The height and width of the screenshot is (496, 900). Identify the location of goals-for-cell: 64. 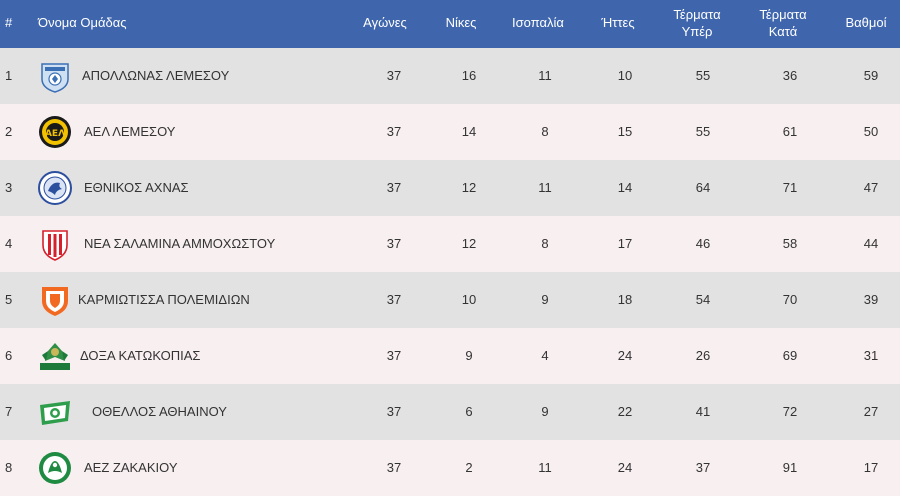
(703, 187).